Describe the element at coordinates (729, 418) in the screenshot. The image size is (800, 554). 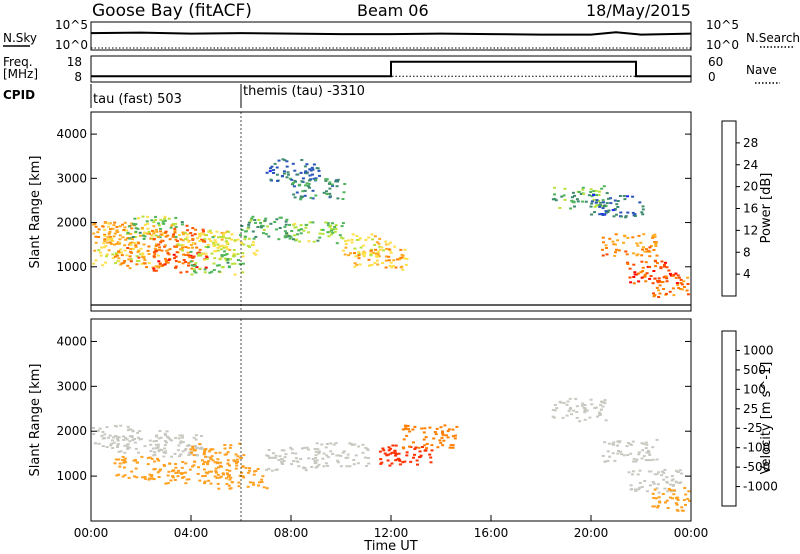
I see `velocity-colorbar-frame` at that location.